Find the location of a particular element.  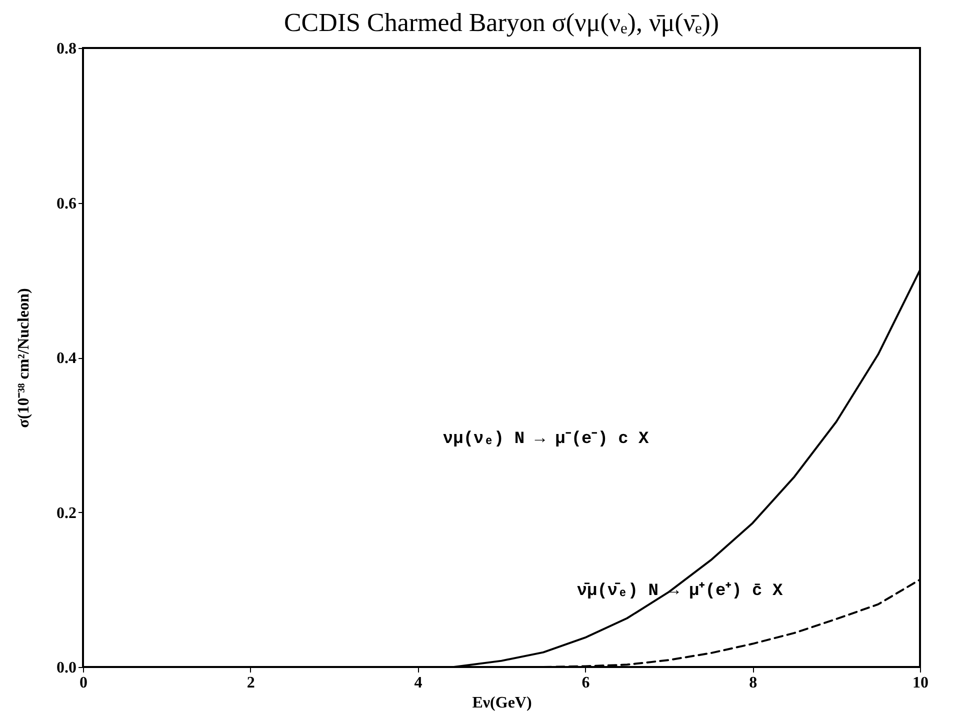

chart-title: CCDIS Charmed Baryon σ(νμ(νₑ), ν̄μ(ν̄ₑ)) is located at coordinates (502, 22).